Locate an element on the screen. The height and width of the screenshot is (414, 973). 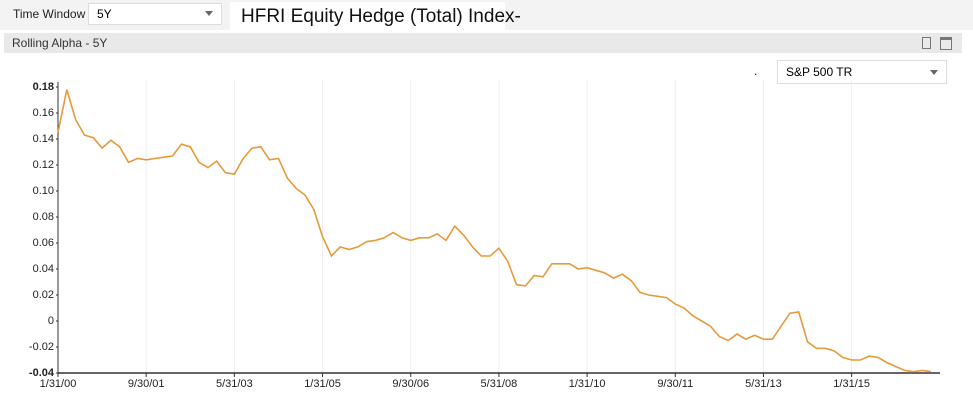
x-tick-label: 5/31/08 is located at coordinates (499, 384).